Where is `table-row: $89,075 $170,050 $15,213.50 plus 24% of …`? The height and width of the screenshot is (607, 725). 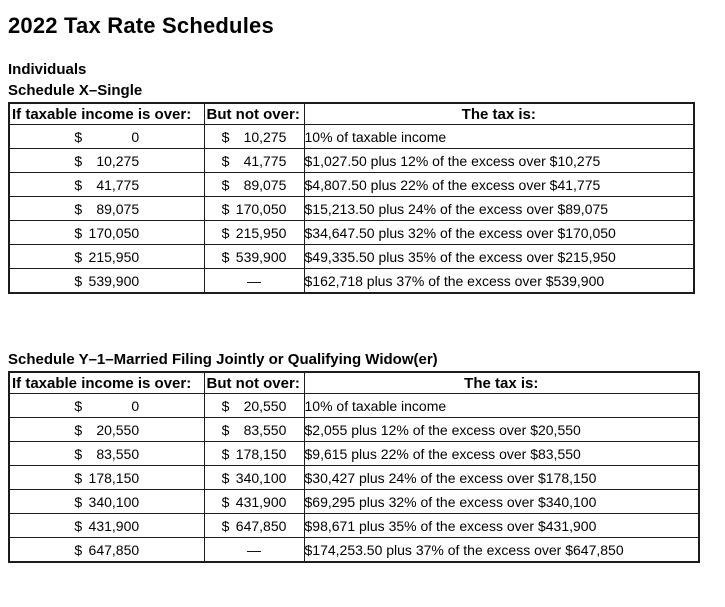 table-row: $89,075 $170,050 $15,213.50 plus 24% of … is located at coordinates (351, 208).